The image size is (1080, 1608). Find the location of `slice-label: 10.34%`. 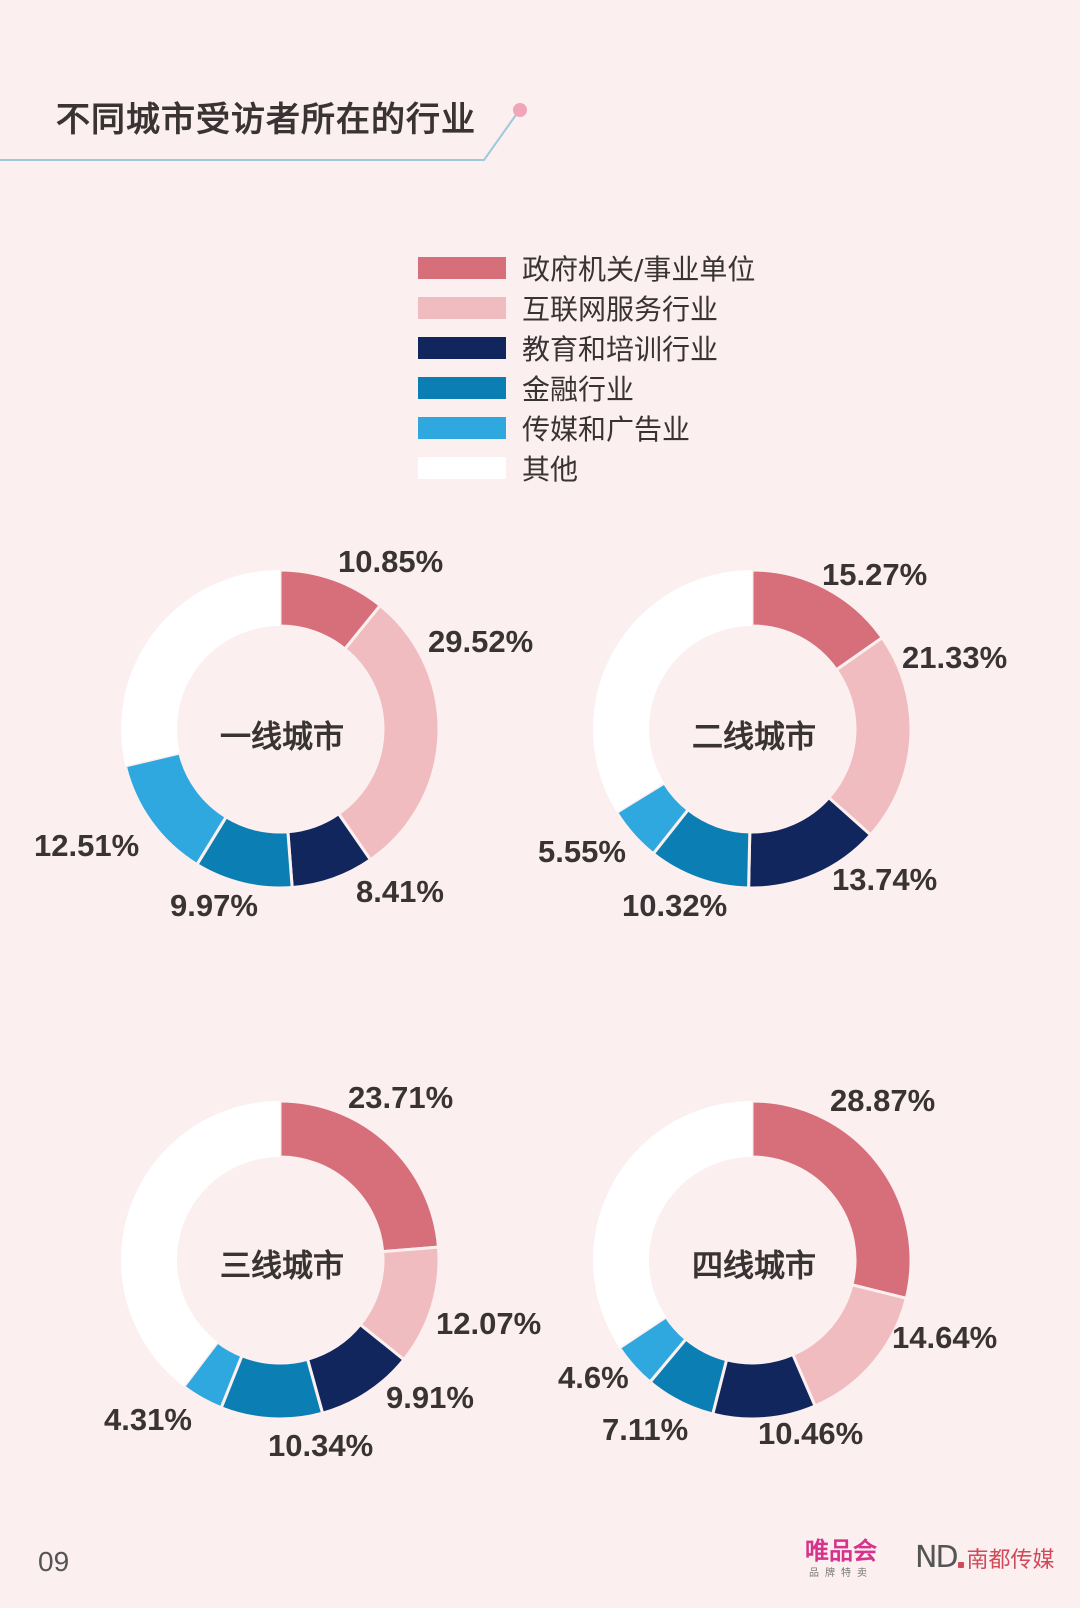

slice-label: 10.34% is located at coordinates (321, 1445).